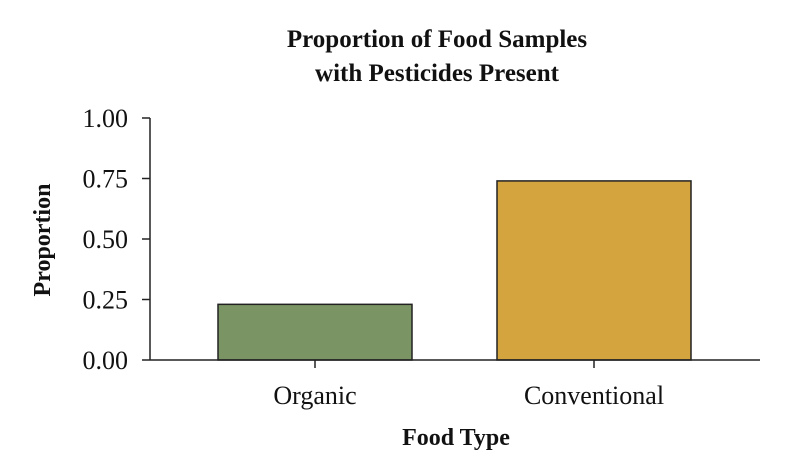 The height and width of the screenshot is (463, 794). Describe the element at coordinates (594, 395) in the screenshot. I see `x-tick-label-conventional: Conventional` at that location.